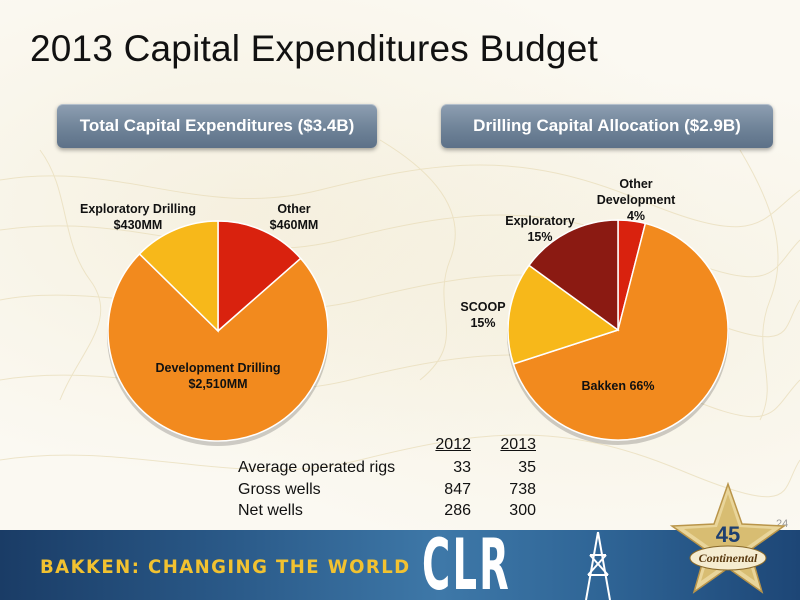  Describe the element at coordinates (225, 567) in the screenshot. I see `banner-tagline: BAKKEN: CHANGING THE WORLD` at that location.